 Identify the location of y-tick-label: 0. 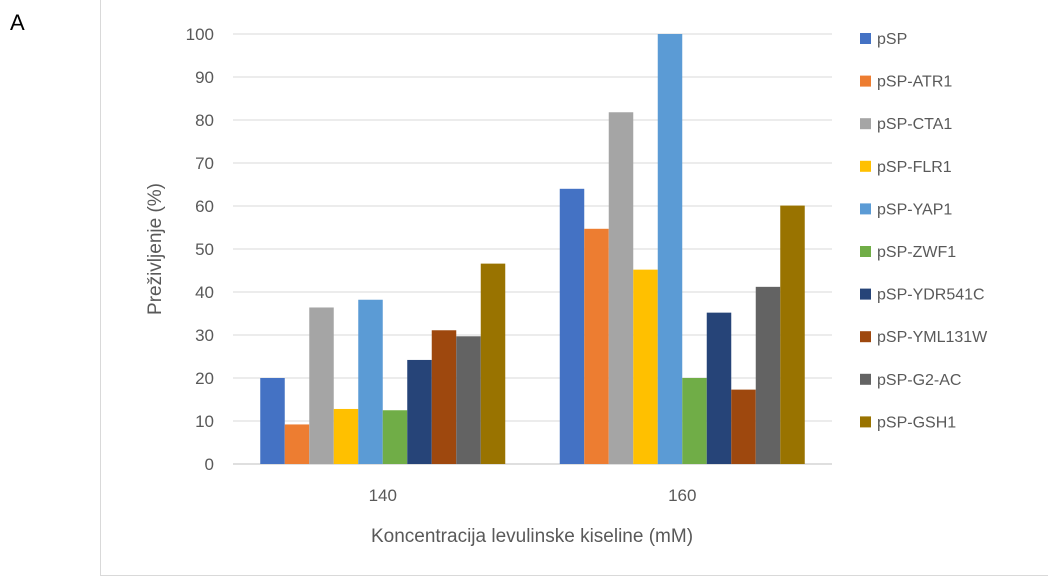
(209, 464).